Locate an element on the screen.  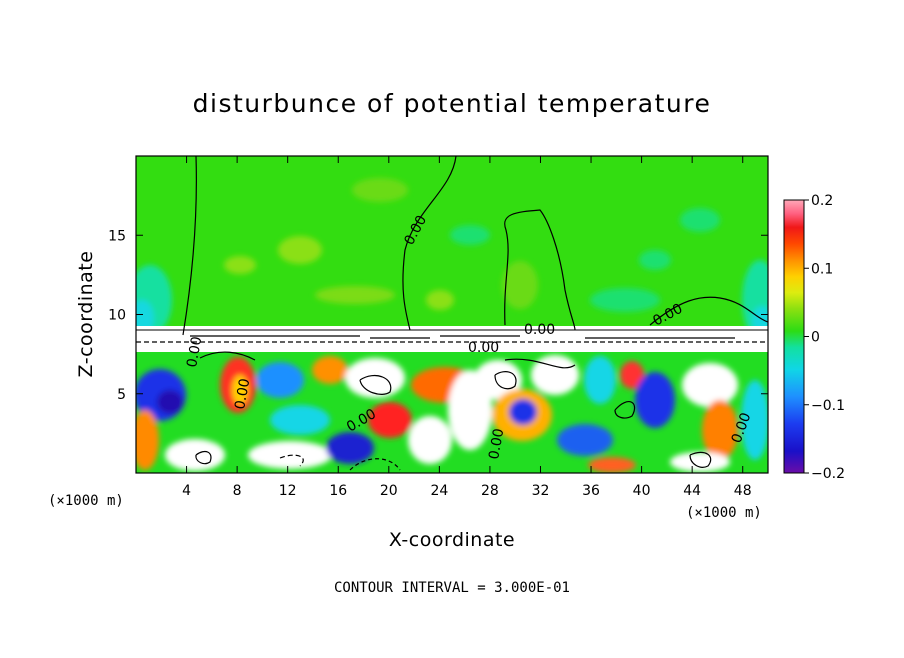
x-tick-label: 16 is located at coordinates (338, 491).